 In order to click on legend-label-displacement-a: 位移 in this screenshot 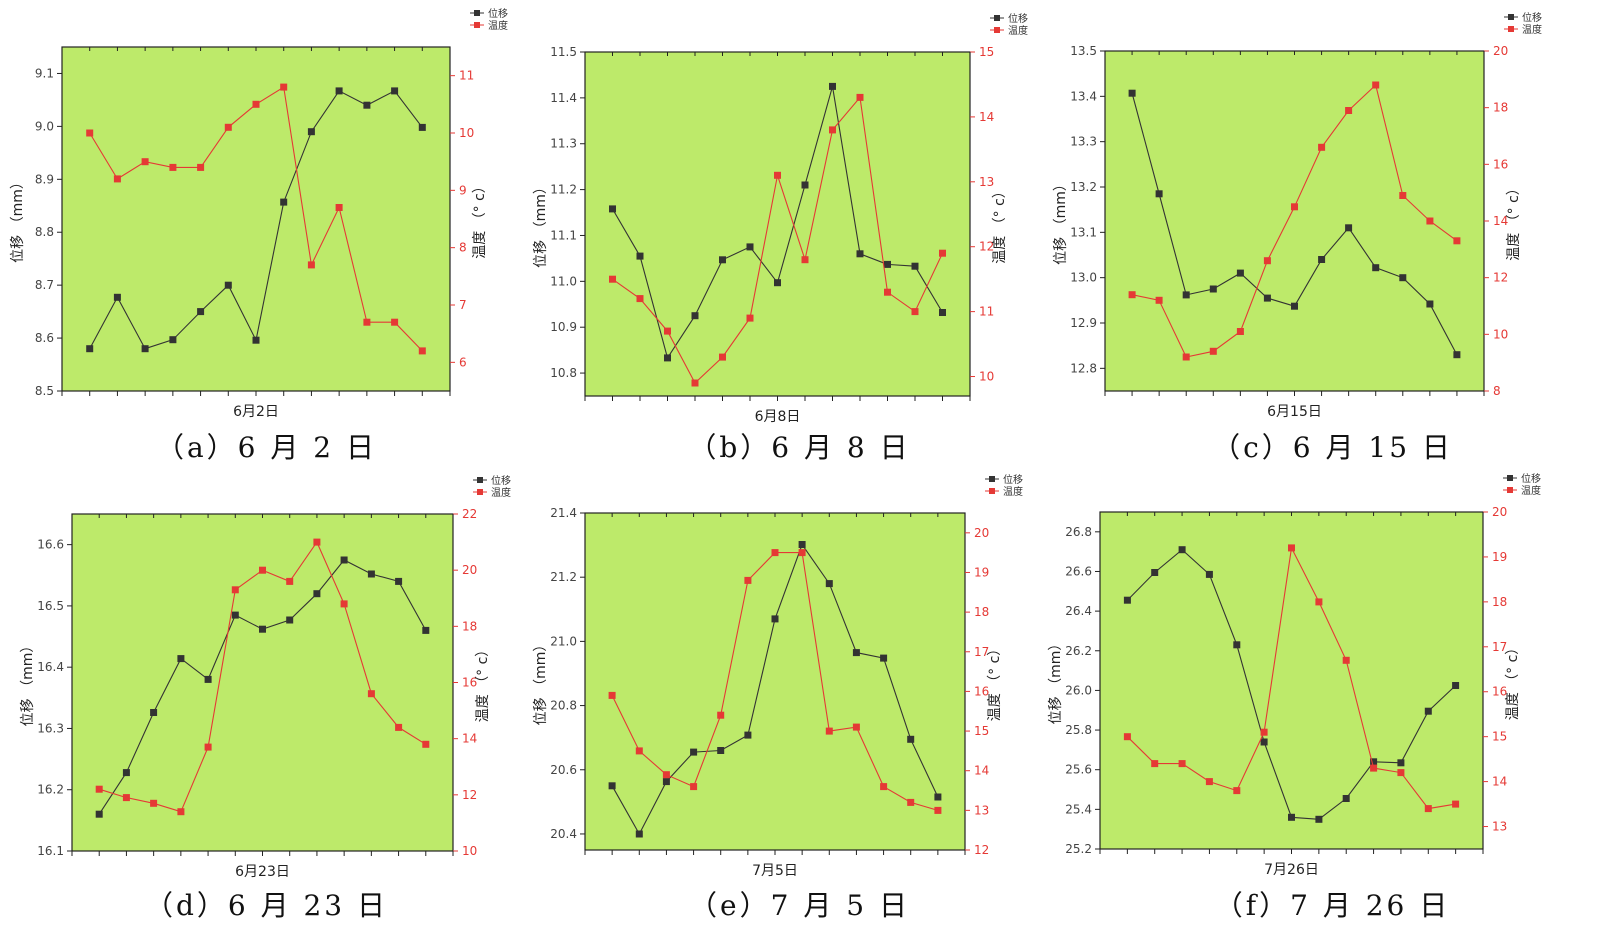, I will do `click(498, 13)`.